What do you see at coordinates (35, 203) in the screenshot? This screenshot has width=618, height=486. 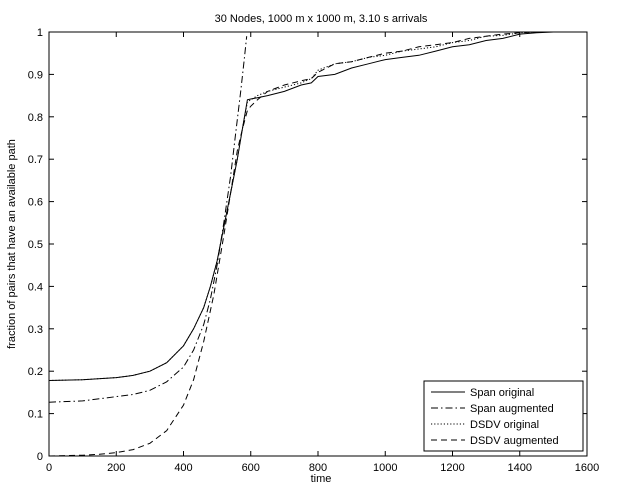 I see `y-tick-label: 0.6` at bounding box center [35, 203].